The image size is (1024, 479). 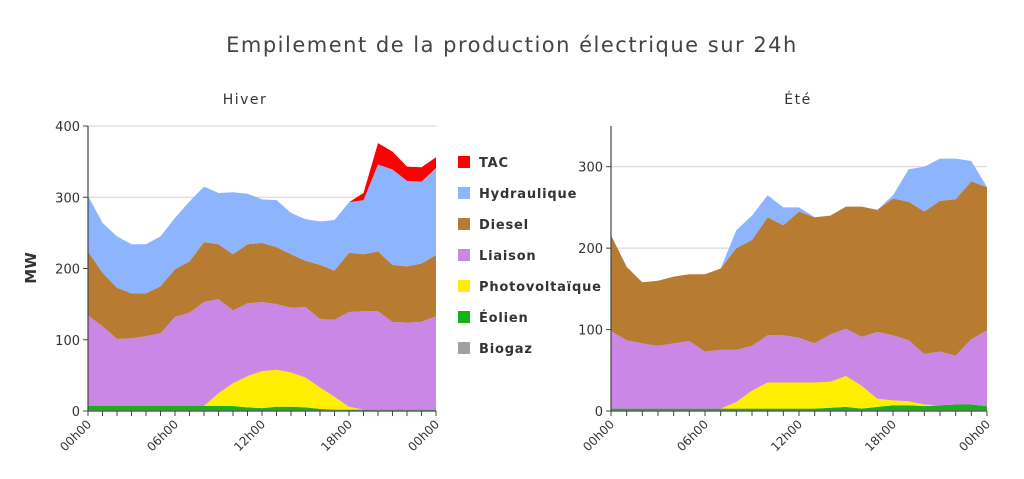 What do you see at coordinates (799, 368) in the screenshot?
I see `area-liaison-summer` at bounding box center [799, 368].